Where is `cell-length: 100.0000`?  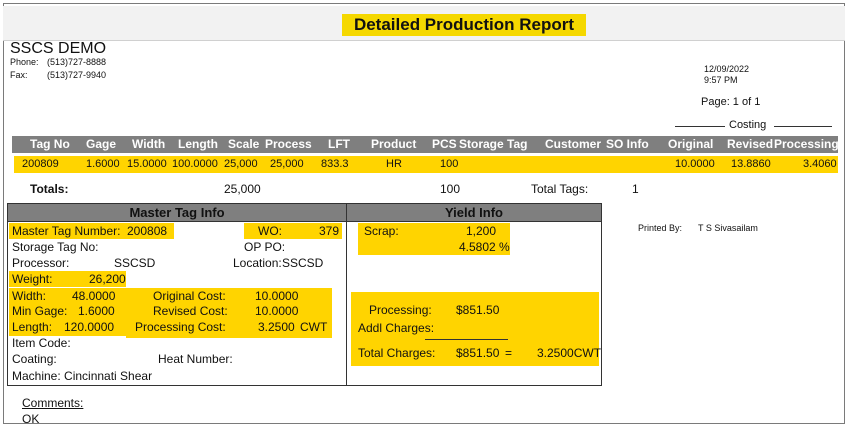
cell-length: 100.0000 is located at coordinates (195, 164).